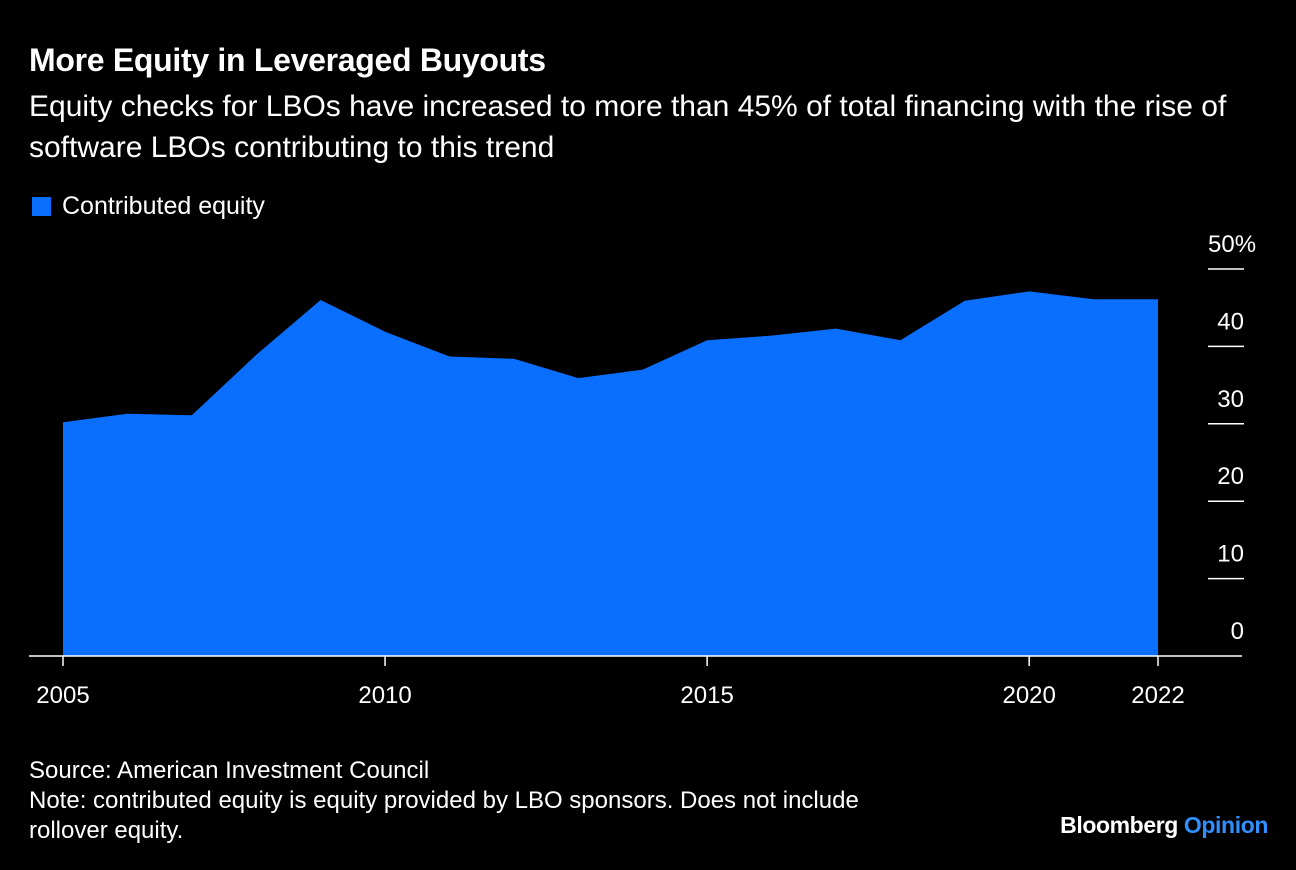 This screenshot has width=1296, height=870. I want to click on x-tick-label: 2015, so click(706, 695).